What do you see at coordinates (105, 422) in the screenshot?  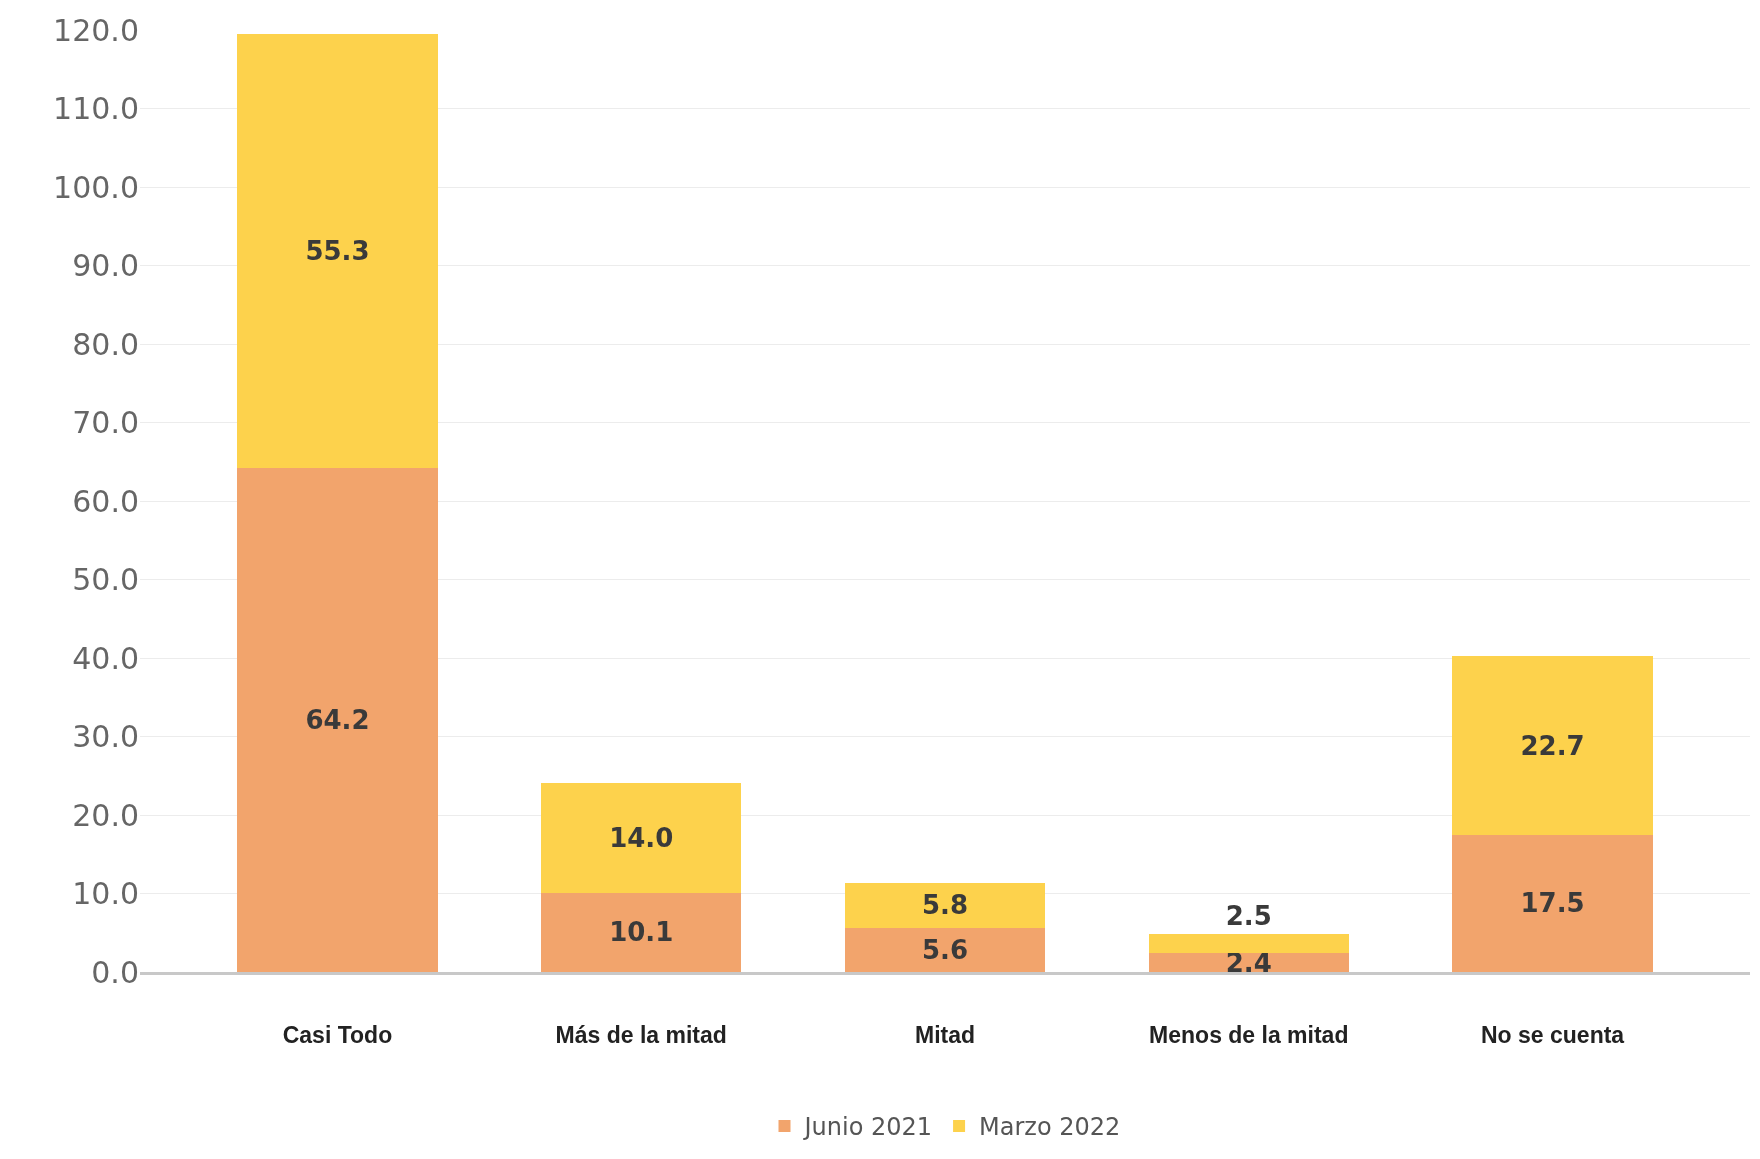 I see `y-tick-label: 70.0` at bounding box center [105, 422].